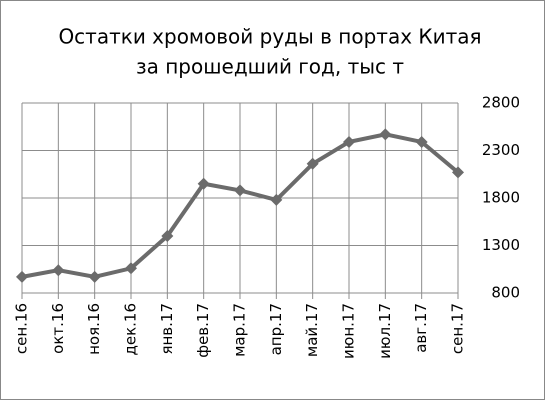  What do you see at coordinates (270, 67) in the screenshot?
I see `chart-title: за прошедший год, тыс т` at bounding box center [270, 67].